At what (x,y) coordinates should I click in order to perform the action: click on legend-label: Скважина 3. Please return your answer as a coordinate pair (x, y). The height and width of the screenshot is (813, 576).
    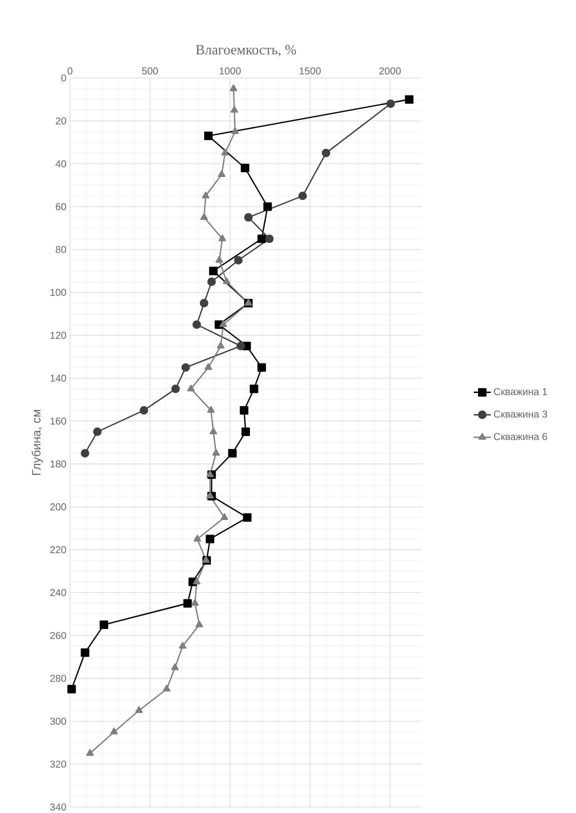
    Looking at the image, I should click on (521, 414).